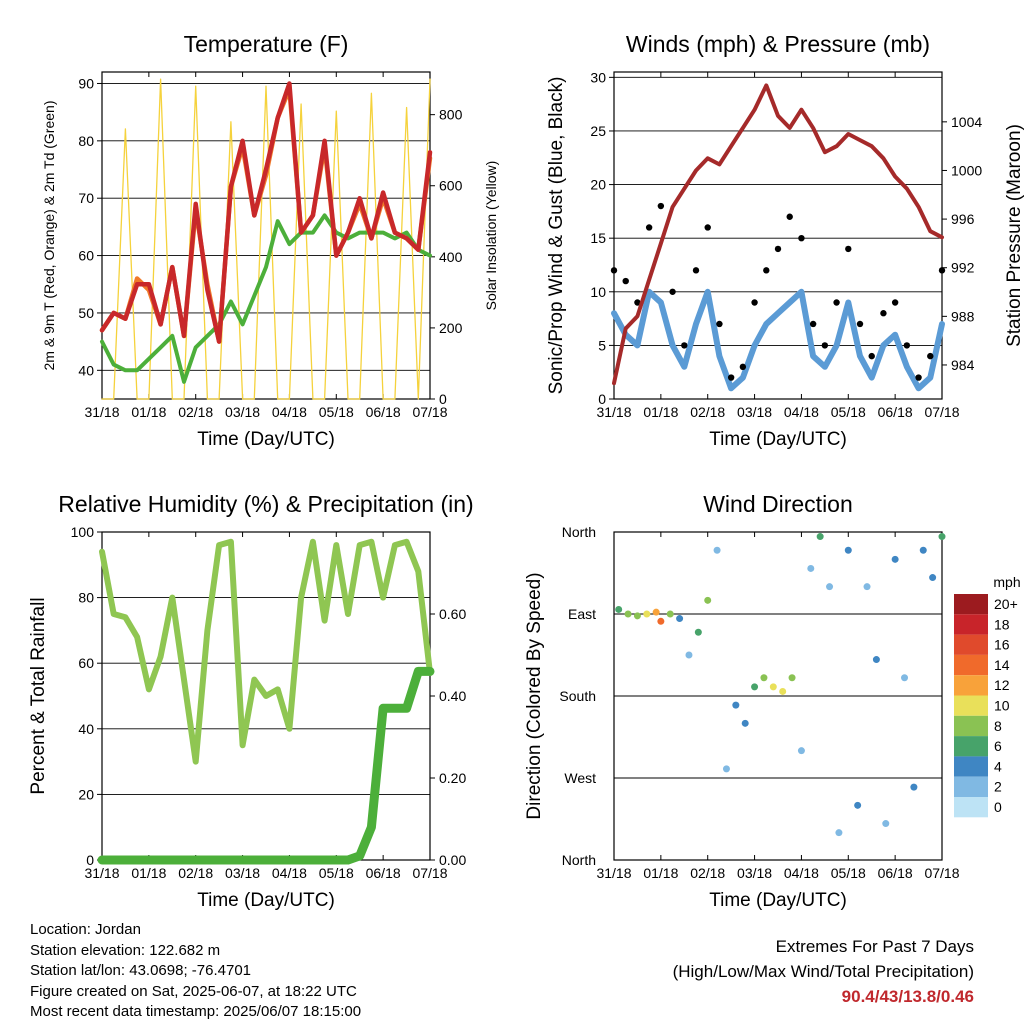 The height and width of the screenshot is (1024, 1024). What do you see at coordinates (998, 807) in the screenshot?
I see `legend-label: 0` at bounding box center [998, 807].